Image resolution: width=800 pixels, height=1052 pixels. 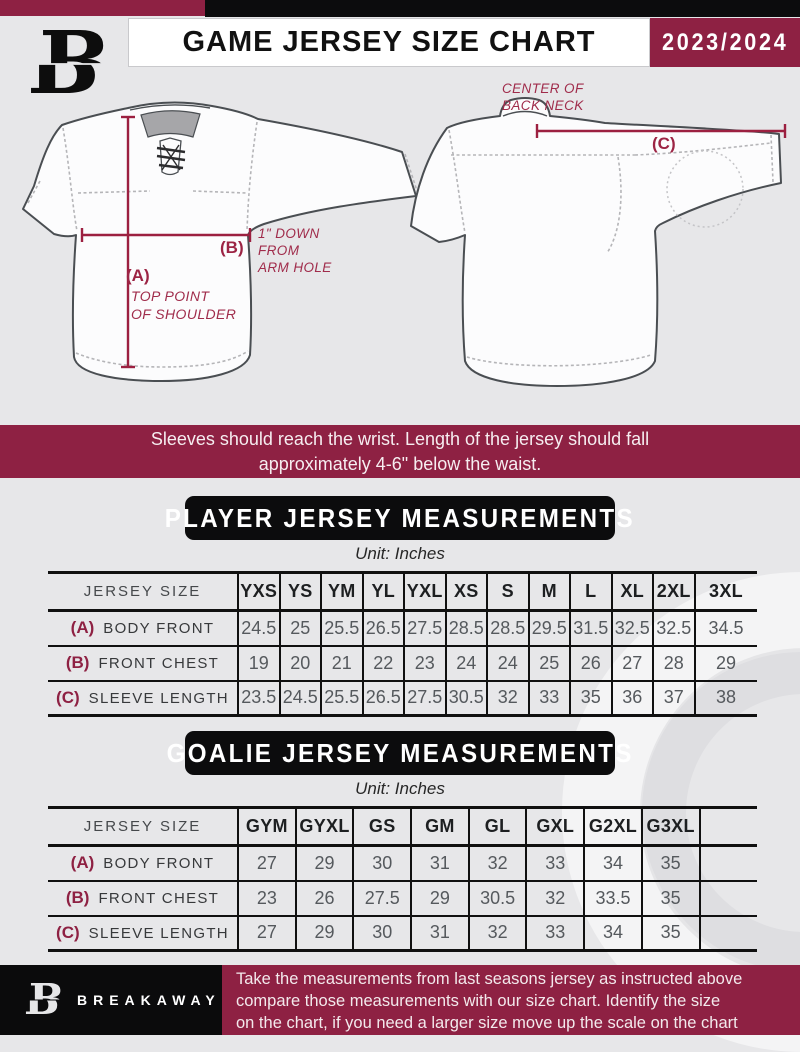 What do you see at coordinates (159, 898) in the screenshot?
I see `measure-label: FRONT CHEST` at bounding box center [159, 898].